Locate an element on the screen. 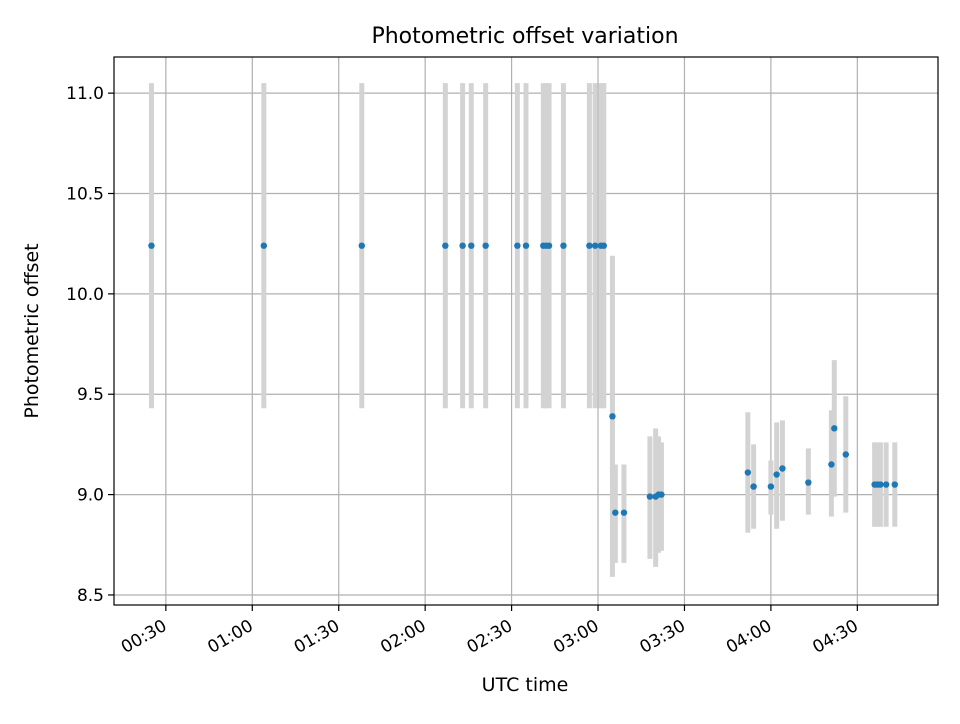 Image resolution: width=960 pixels, height=724 pixels. y-axis-label: Photometric offset is located at coordinates (32, 330).